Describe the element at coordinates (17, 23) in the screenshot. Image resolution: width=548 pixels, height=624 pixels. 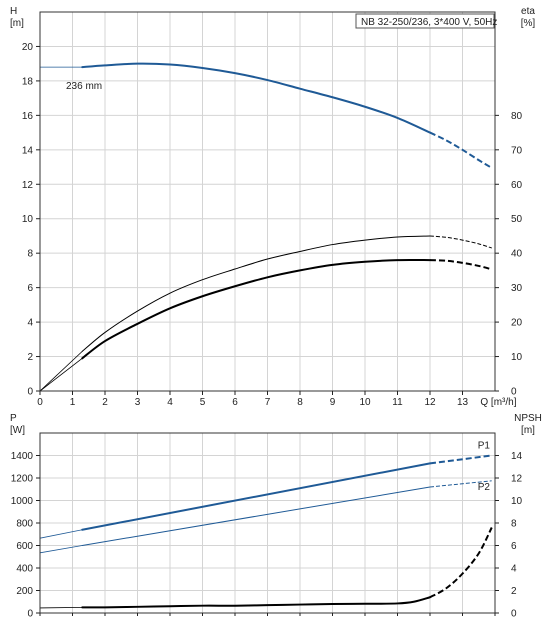
I see `left-axis-label: [m]` at that location.